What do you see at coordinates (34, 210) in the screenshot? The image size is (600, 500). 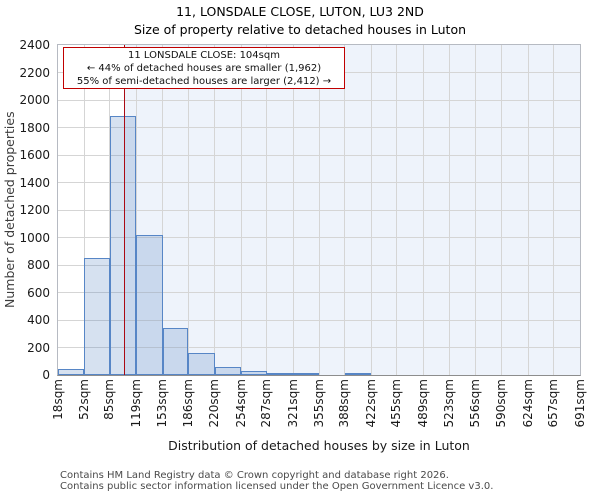 I see `y-tick-label: 1200` at bounding box center [34, 210].